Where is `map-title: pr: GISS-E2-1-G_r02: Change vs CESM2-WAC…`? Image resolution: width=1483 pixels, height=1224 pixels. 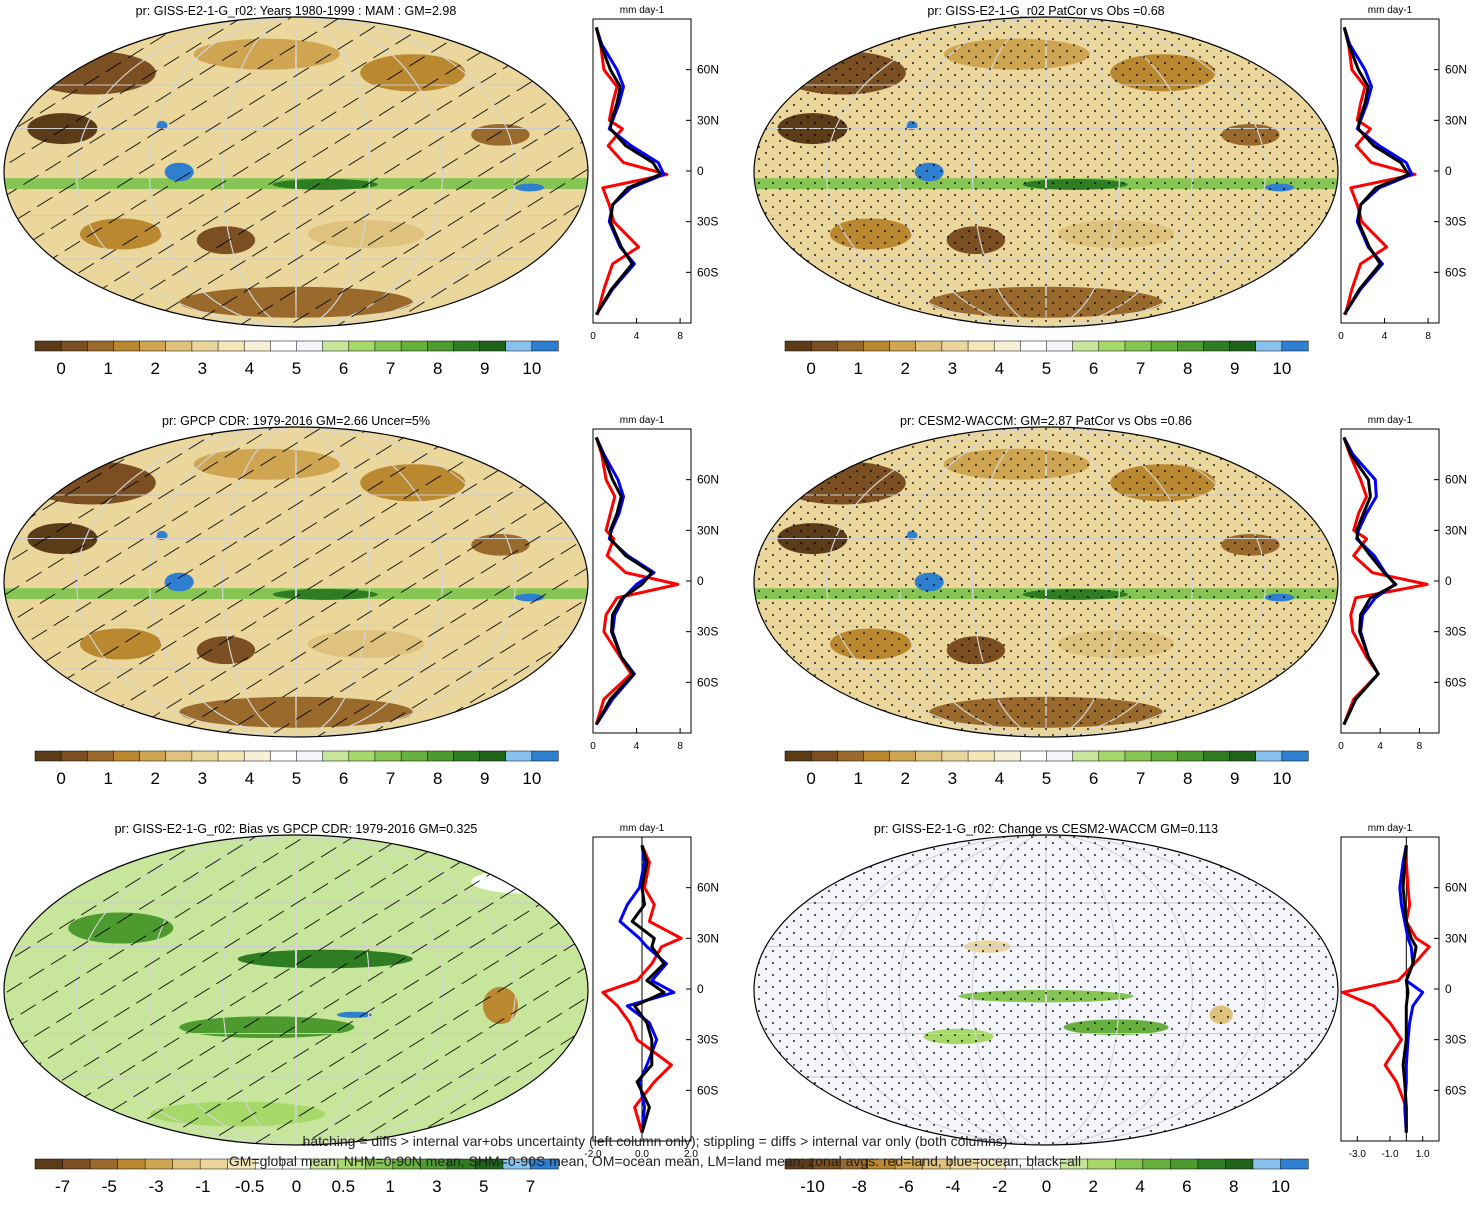 map-title: pr: GISS-E2-1-G_r02: Change vs CESM2-WAC… is located at coordinates (1046, 829).